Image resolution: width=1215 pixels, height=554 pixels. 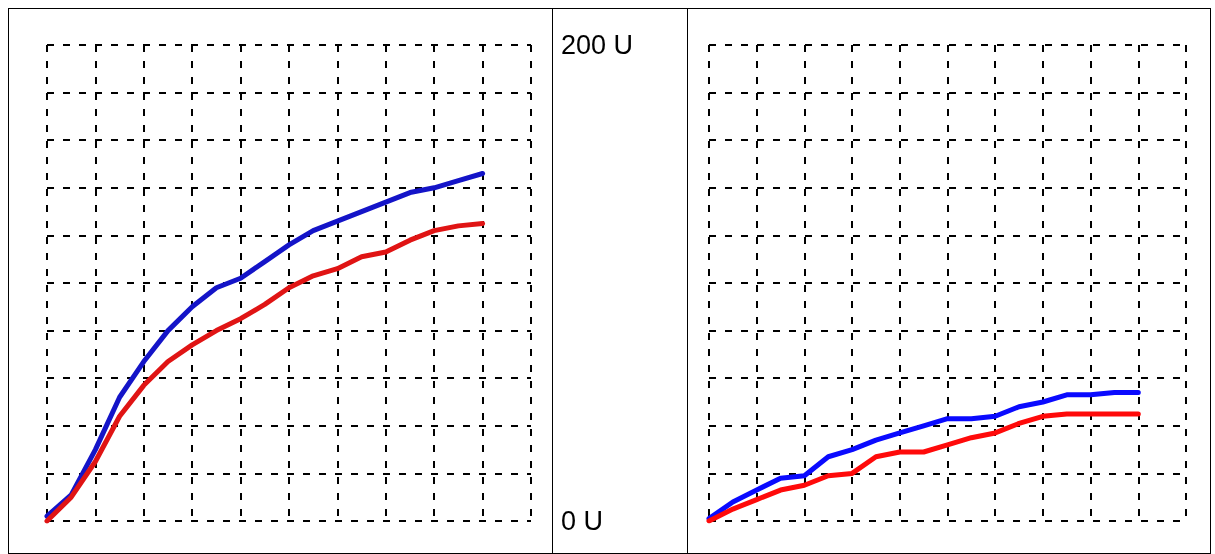 I want to click on y-tick-label: 0 U, so click(x=582, y=521).